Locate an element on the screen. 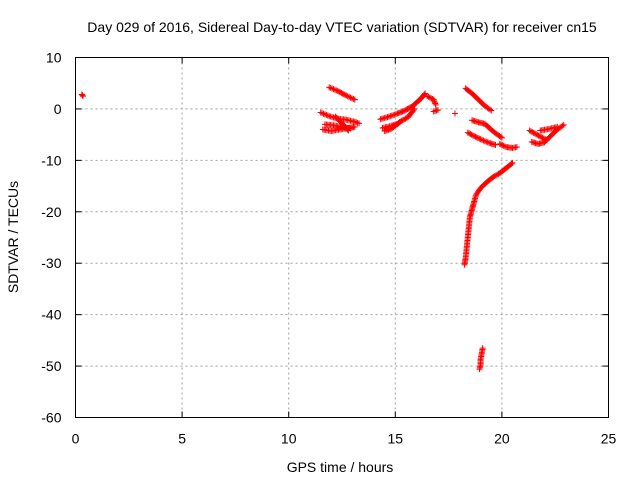 The height and width of the screenshot is (480, 640). y-tick-label: -50 is located at coordinates (51, 366).